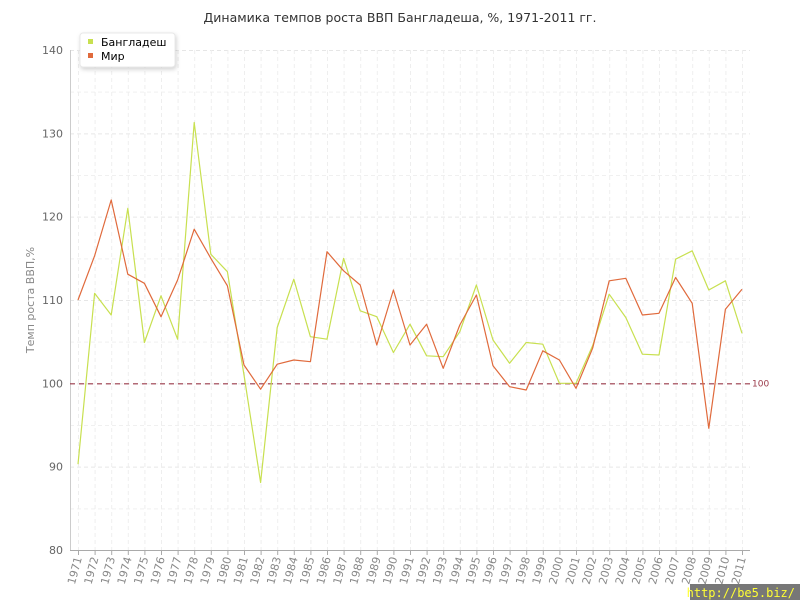 This screenshot has height=600, width=800. What do you see at coordinates (760, 384) in the screenshot?
I see `reference-line-label: 100` at bounding box center [760, 384].